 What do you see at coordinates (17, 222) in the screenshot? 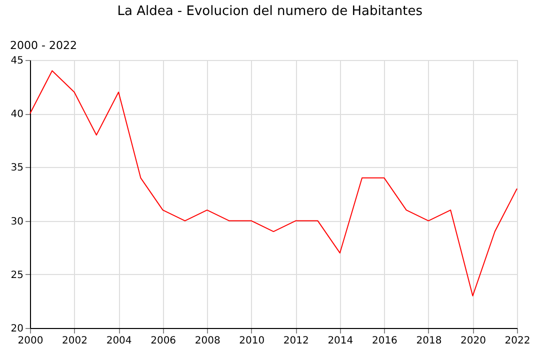
I see `y-tick-label: 30` at bounding box center [17, 222].